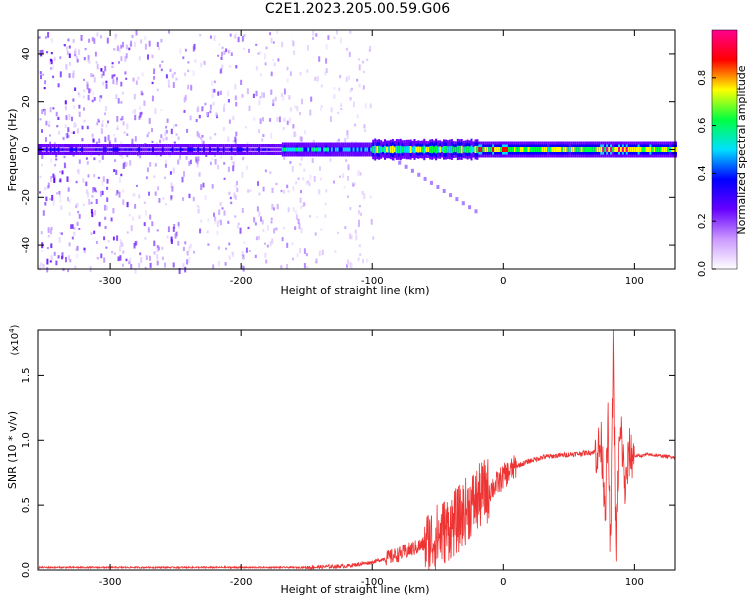 The width and height of the screenshot is (750, 604). What do you see at coordinates (354, 589) in the screenshot?
I see `snr-xlabel: Height of straight line (km)` at bounding box center [354, 589].